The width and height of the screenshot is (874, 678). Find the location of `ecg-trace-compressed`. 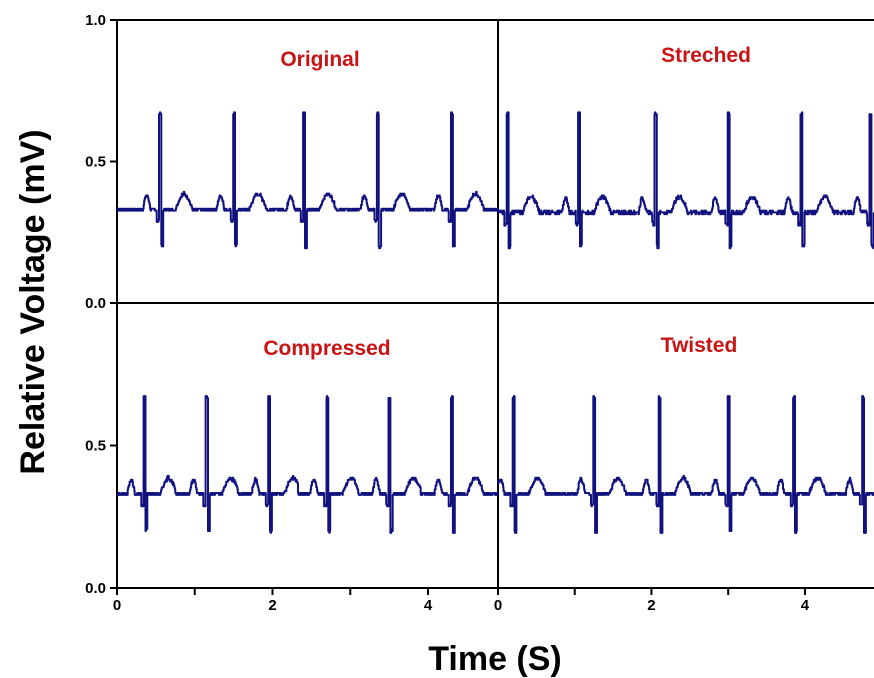

ecg-trace-compressed is located at coordinates (307, 464).